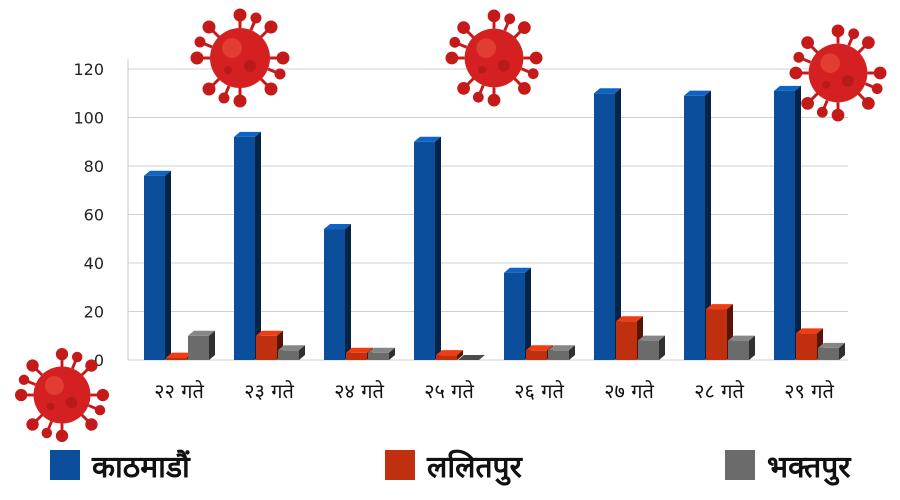 Image resolution: width=900 pixels, height=500 pixels. What do you see at coordinates (719, 391) in the screenshot?
I see `x-tick-label: २८ गते` at bounding box center [719, 391].